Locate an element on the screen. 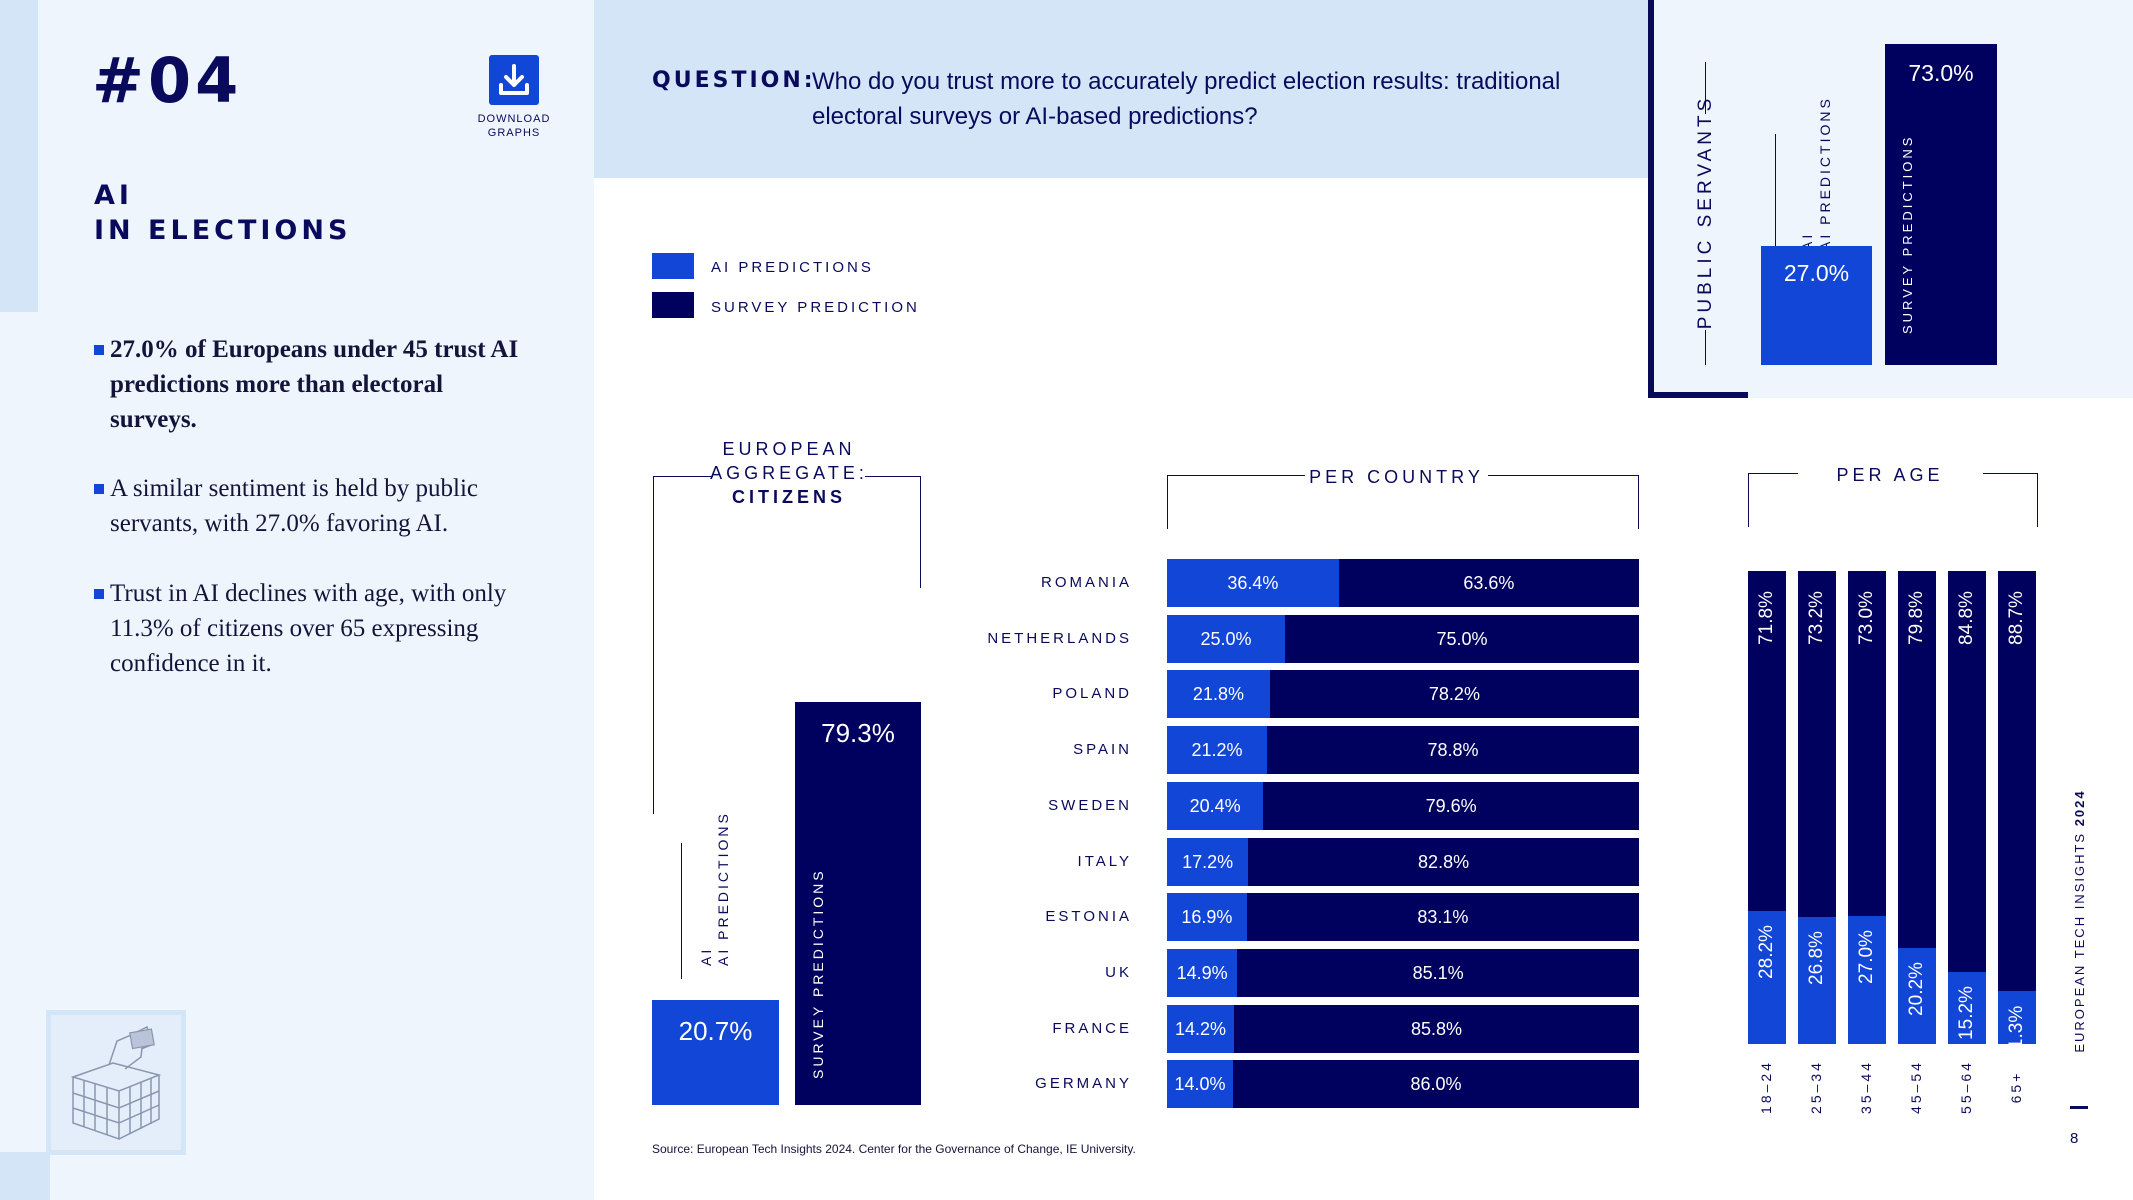 This screenshot has height=1200, width=2133. left-accent-strip is located at coordinates (19, 156).